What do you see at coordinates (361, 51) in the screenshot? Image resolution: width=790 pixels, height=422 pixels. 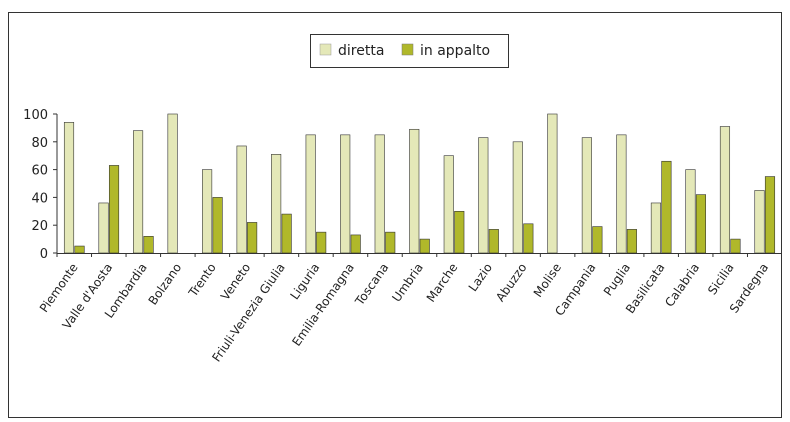 I see `legend-label-diretta: diretta` at bounding box center [361, 51].